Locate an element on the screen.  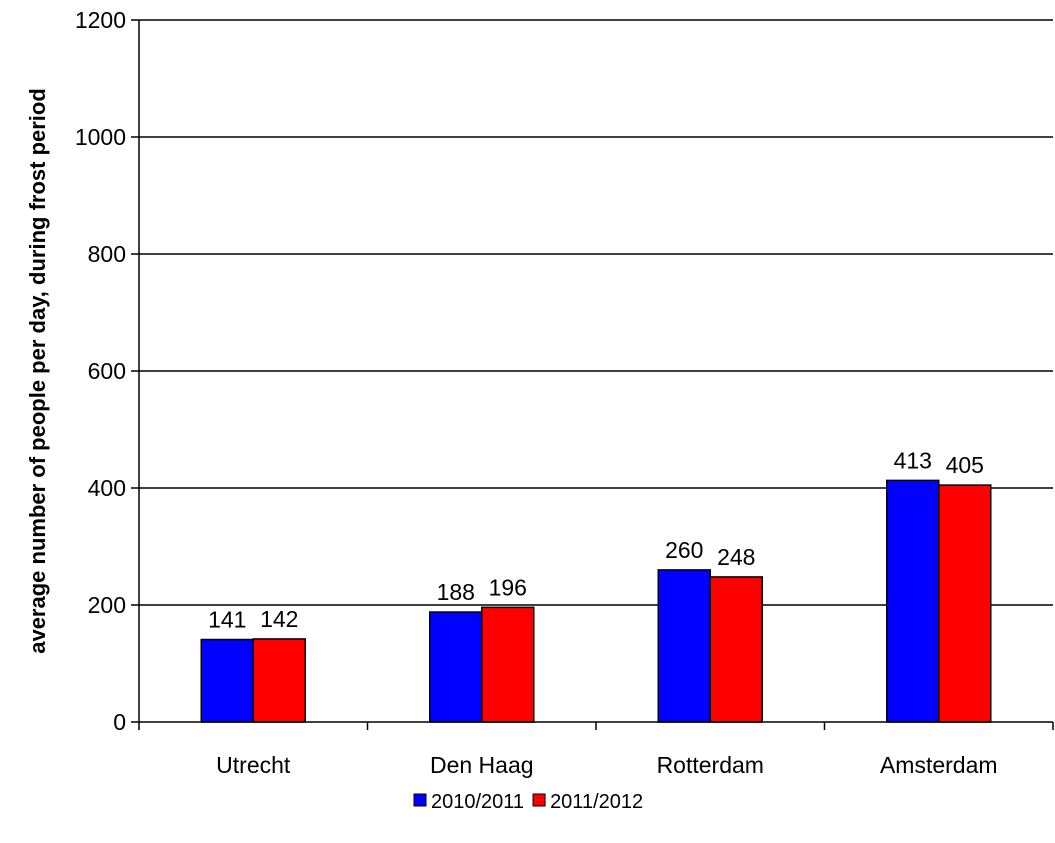
x-category-label: Den Haag is located at coordinates (482, 765).